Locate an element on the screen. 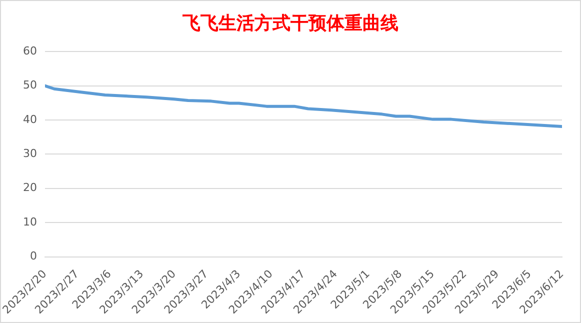 This screenshot has height=323, width=581. y-tick-label: 10 is located at coordinates (29, 221).